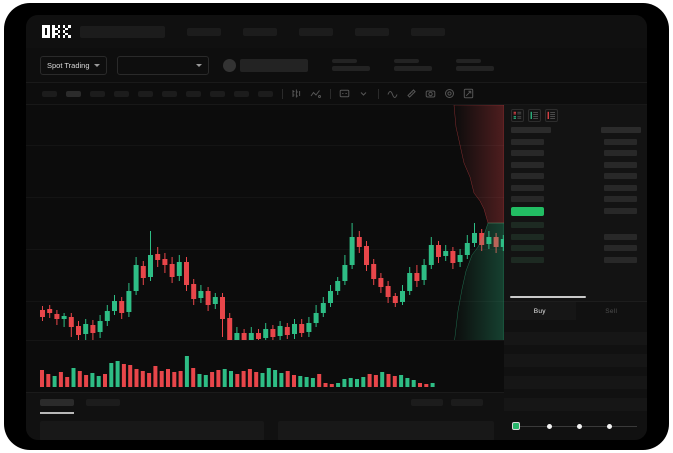 This screenshot has height=453, width=673. Describe the element at coordinates (517, 115) in the screenshot. I see `orderbook-both-icon` at that location.